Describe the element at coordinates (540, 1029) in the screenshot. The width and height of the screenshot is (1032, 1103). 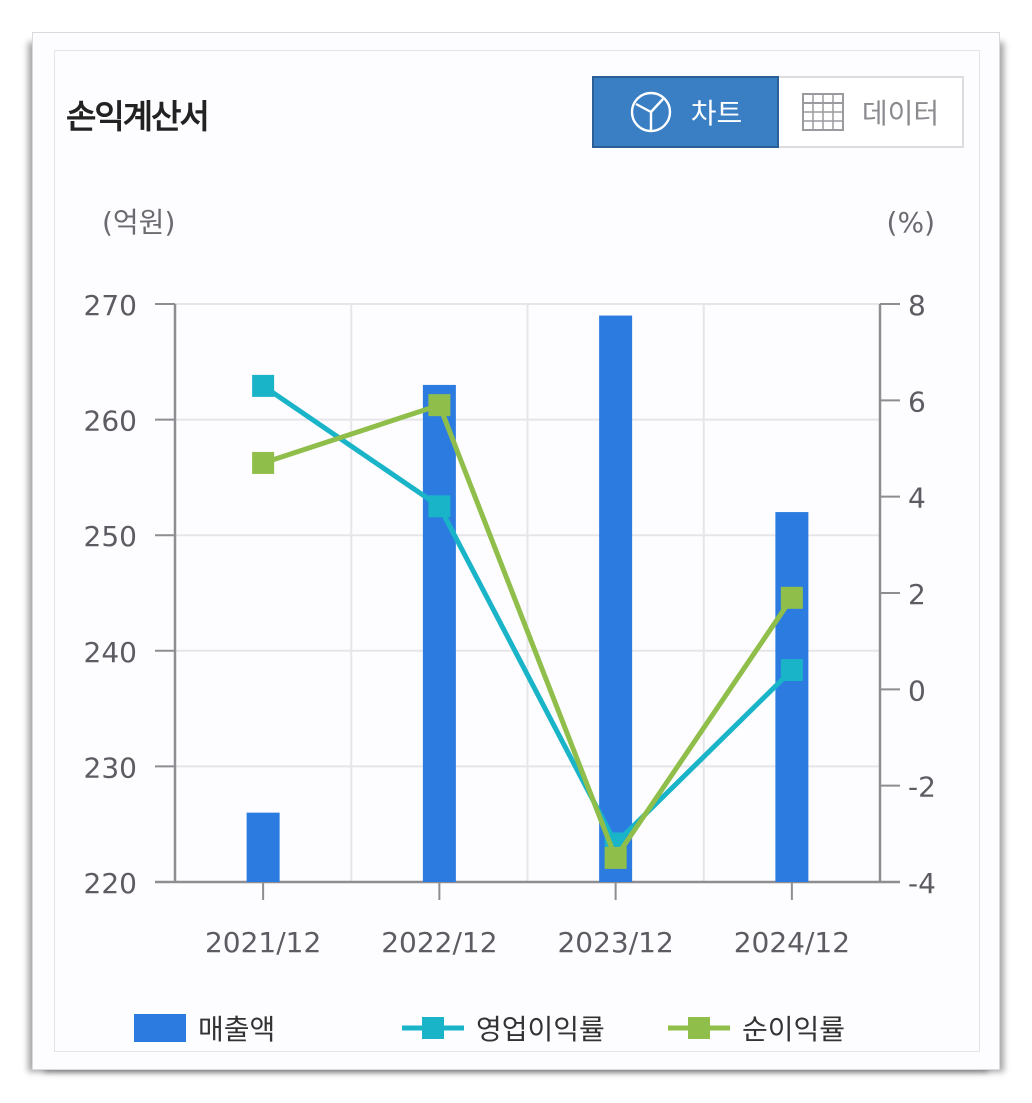
I see `legend-label-operating-margin: 영업이익률` at that location.